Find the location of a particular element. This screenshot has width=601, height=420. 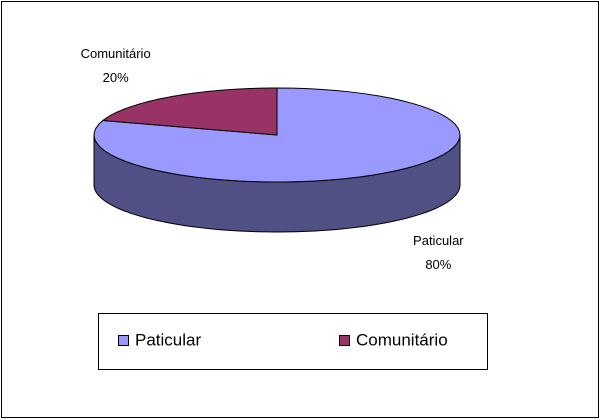

slice-value-label: 20% is located at coordinates (116, 77).